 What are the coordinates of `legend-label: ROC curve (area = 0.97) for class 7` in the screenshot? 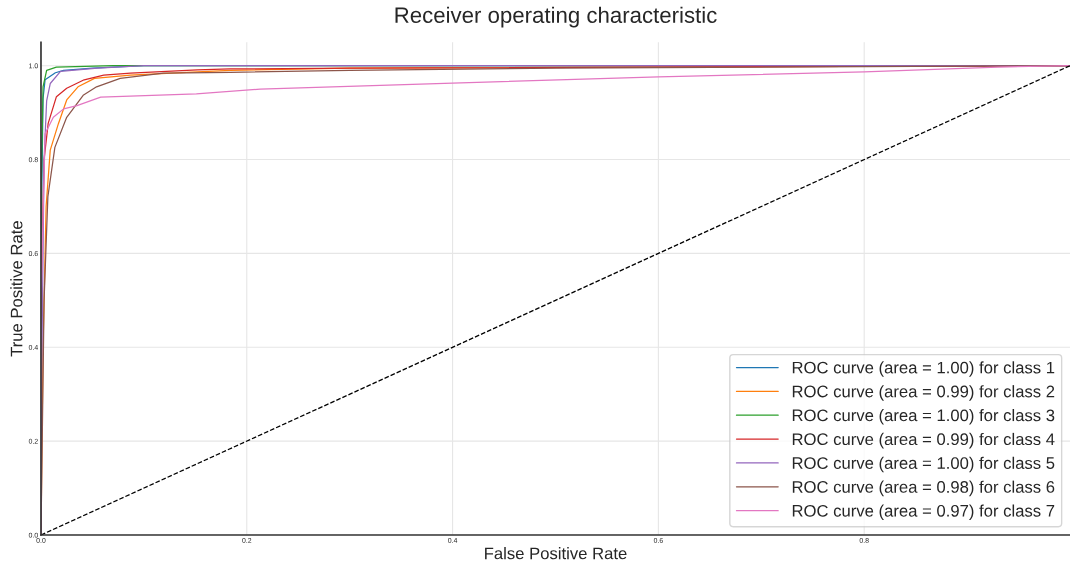 It's located at (923, 512).